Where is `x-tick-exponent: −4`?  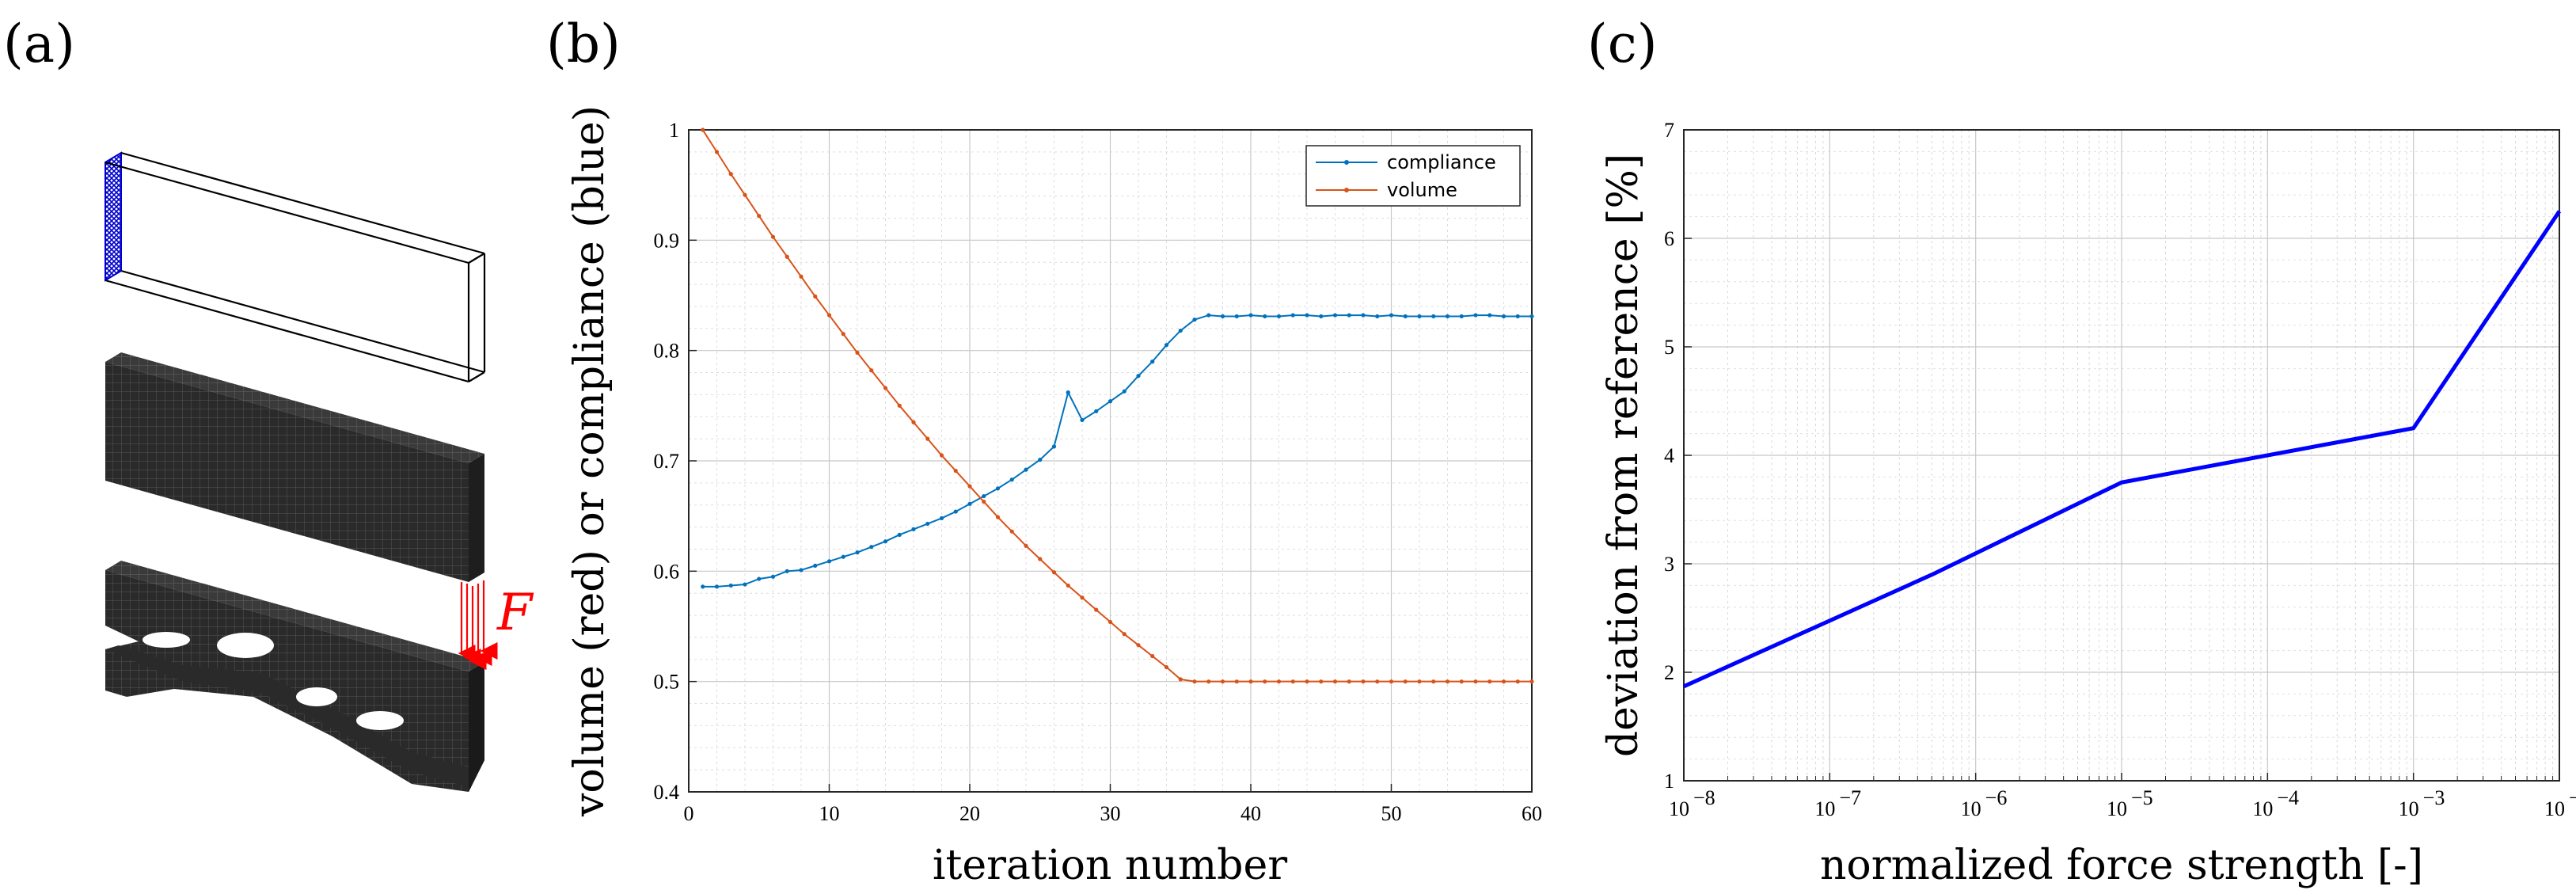 x-tick-exponent: −4 is located at coordinates (2288, 797).